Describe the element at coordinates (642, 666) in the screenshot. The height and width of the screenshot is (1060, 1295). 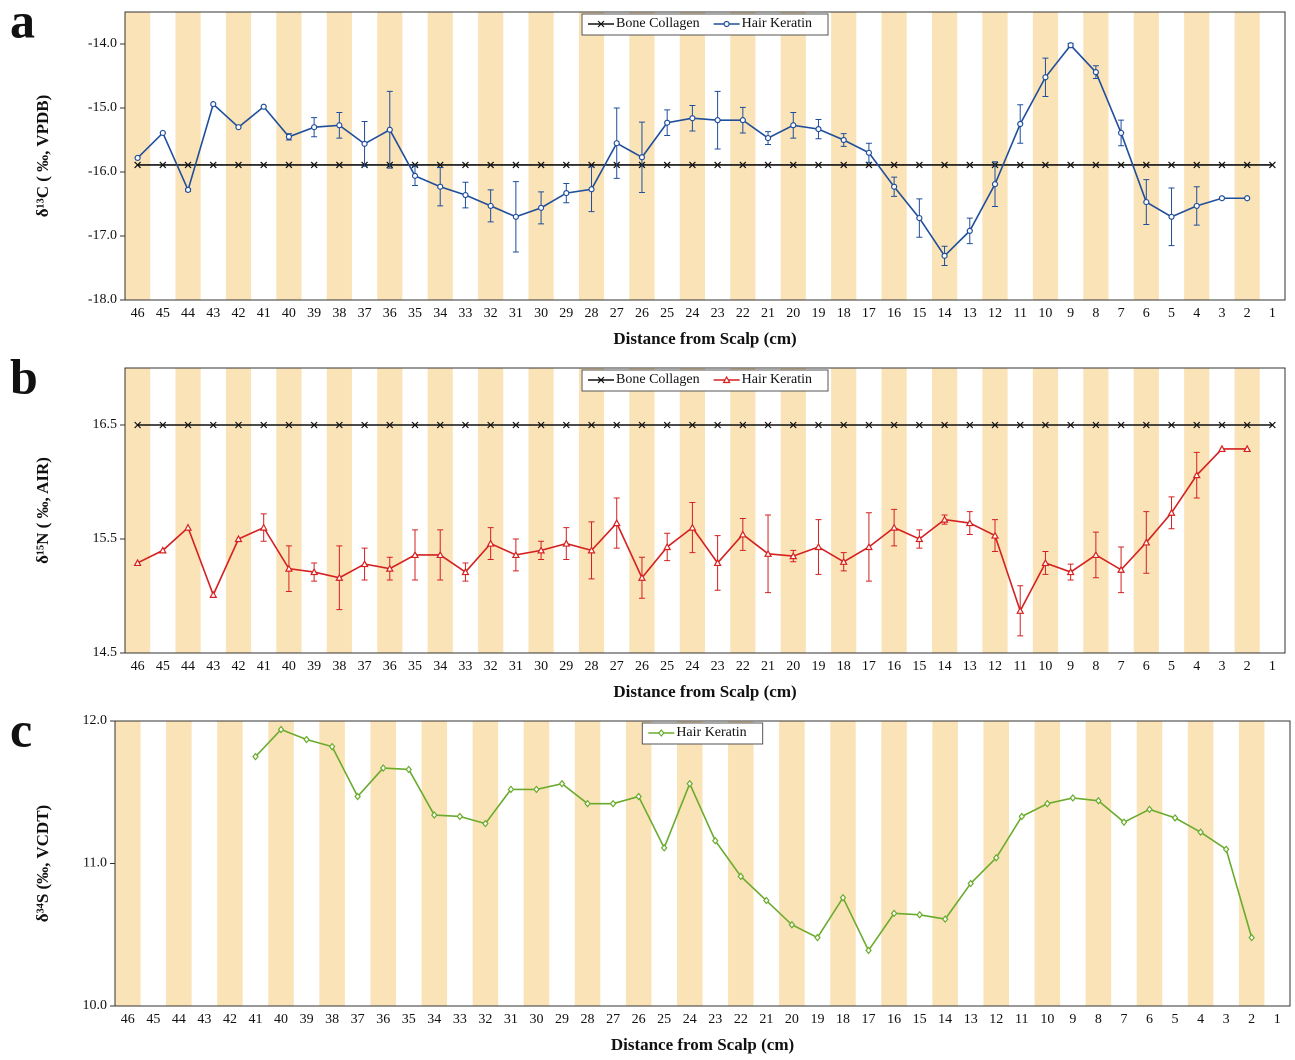
I see `x-tick-label: 26` at that location.